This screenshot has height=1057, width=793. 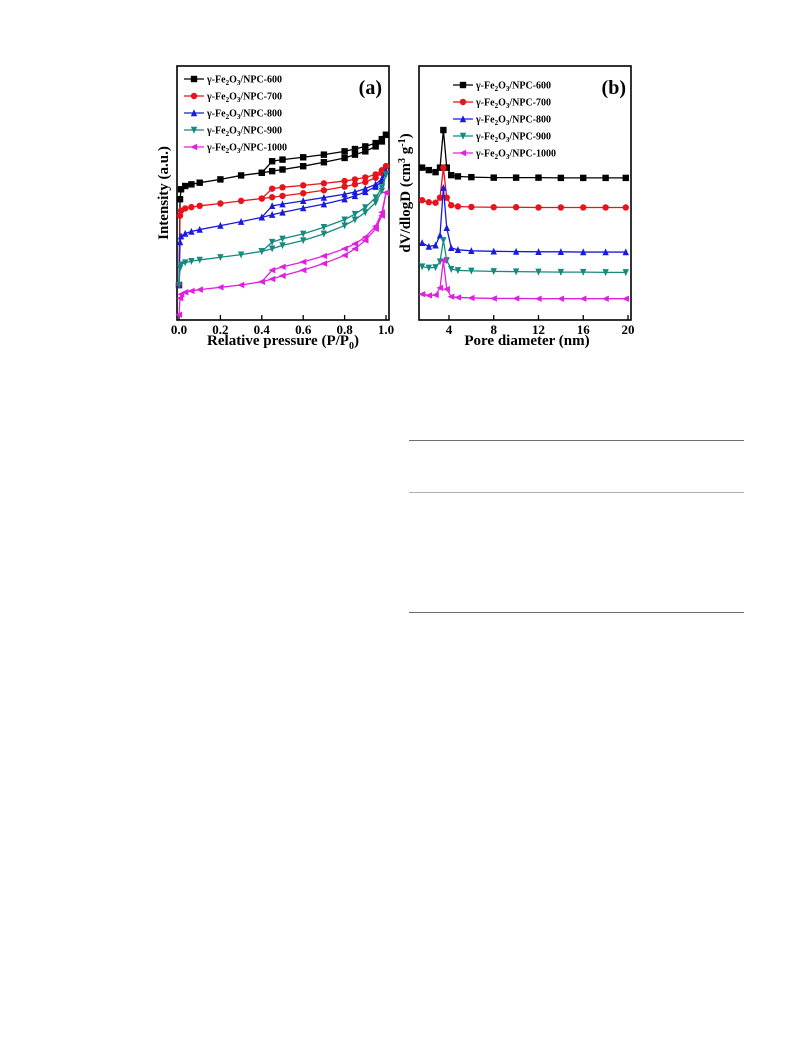 I want to click on x-tick-label: 0.2, so click(x=220, y=329).